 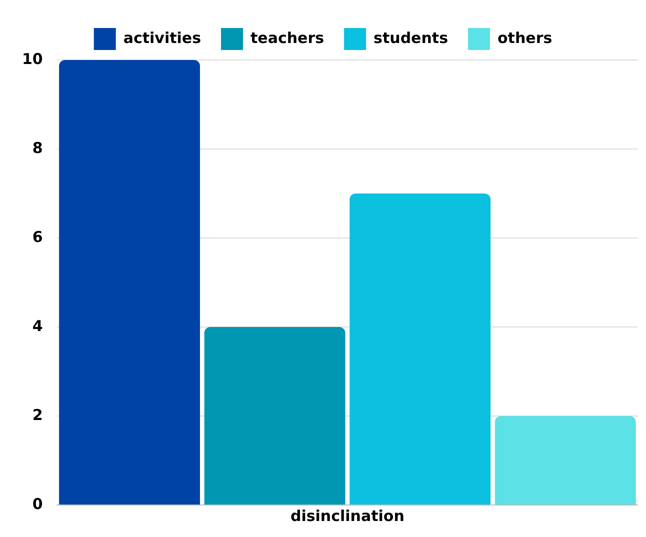 I want to click on y-tick-label: 0, so click(x=37, y=503).